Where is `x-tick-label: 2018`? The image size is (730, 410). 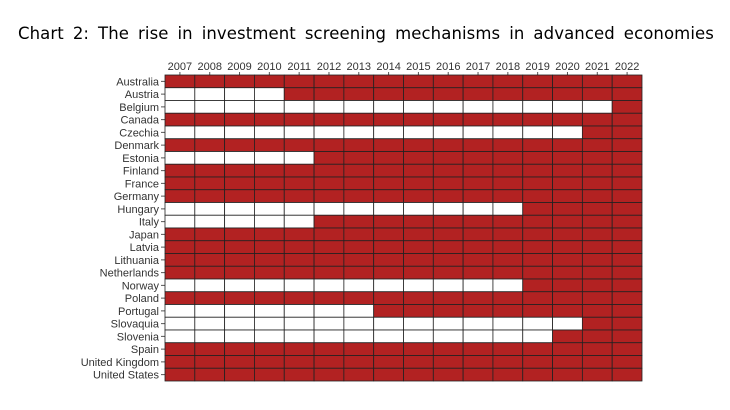
x-tick-label: 2018 is located at coordinates (508, 67).